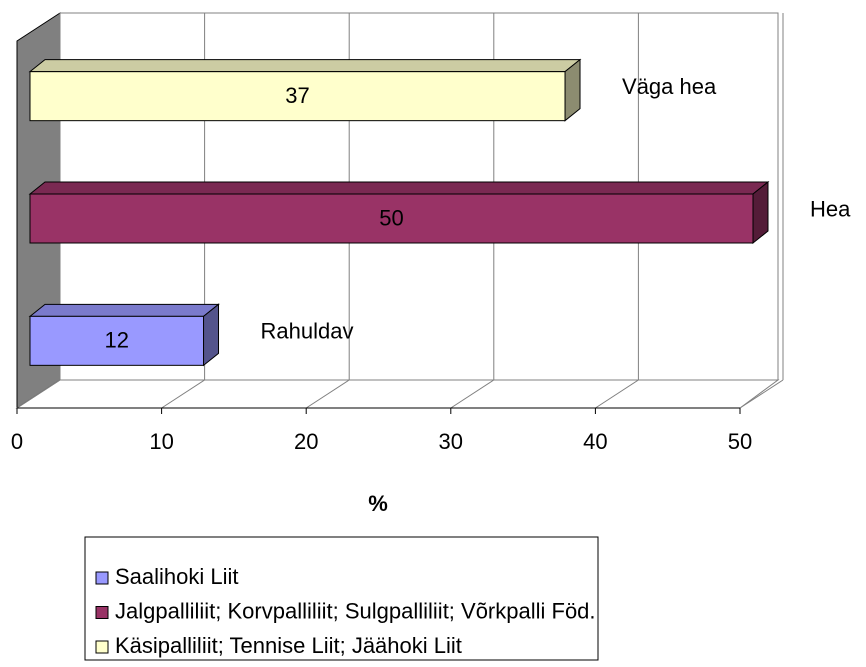  I want to click on data-label: 50, so click(391, 217).